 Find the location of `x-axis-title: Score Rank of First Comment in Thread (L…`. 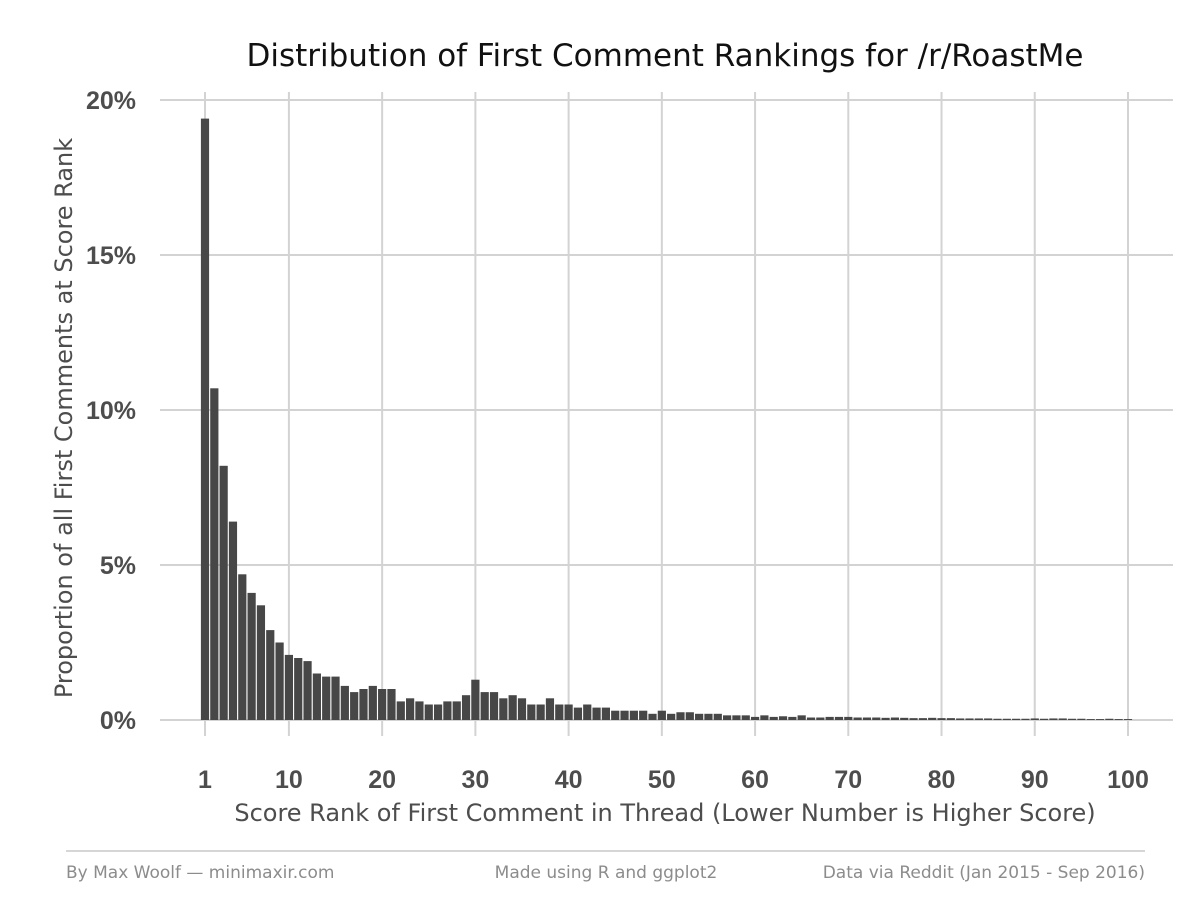

x-axis-title: Score Rank of First Comment in Thread (L… is located at coordinates (664, 813).